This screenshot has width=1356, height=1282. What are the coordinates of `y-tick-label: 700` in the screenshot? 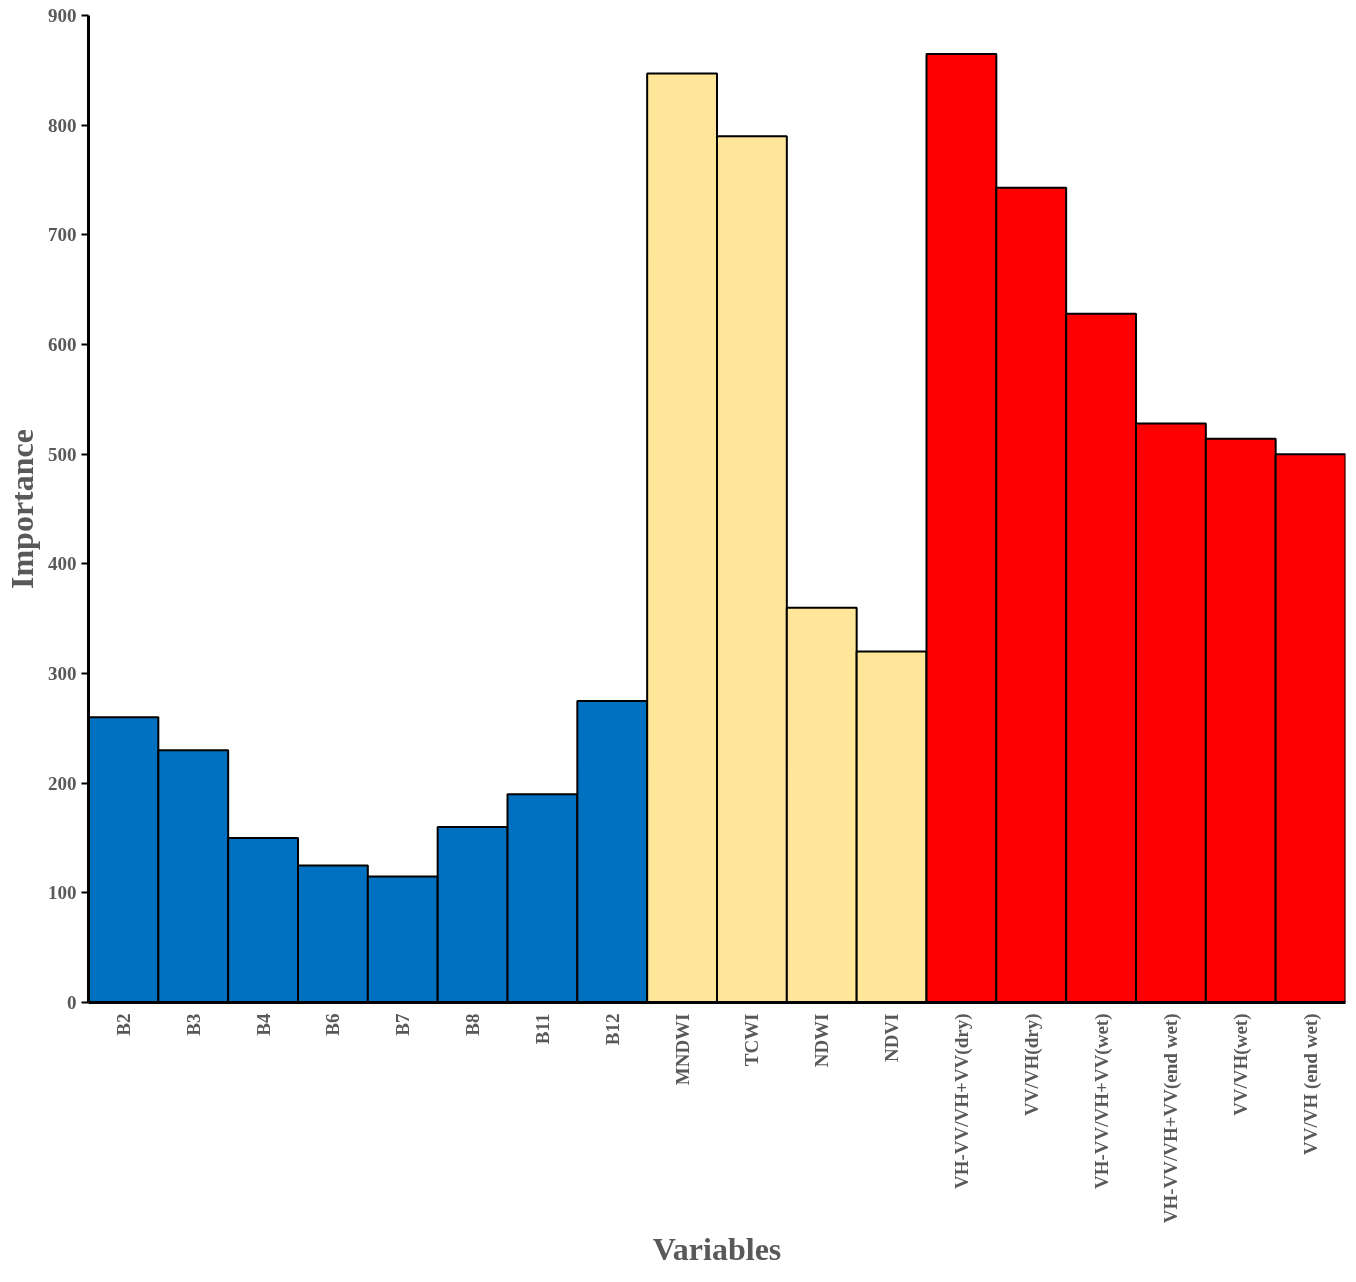 It's located at (62, 235).